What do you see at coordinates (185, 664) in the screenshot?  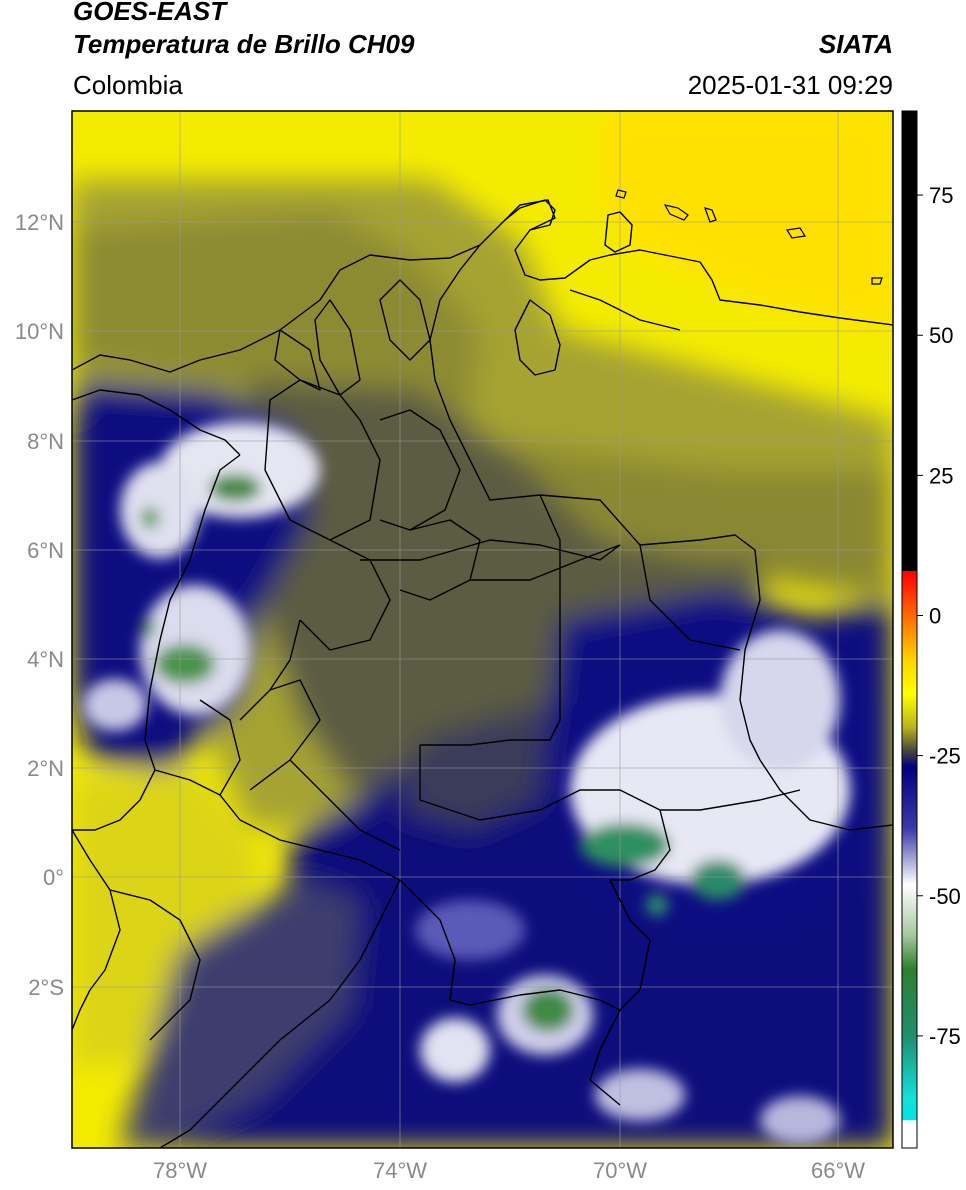 I see `core-pacific` at bounding box center [185, 664].